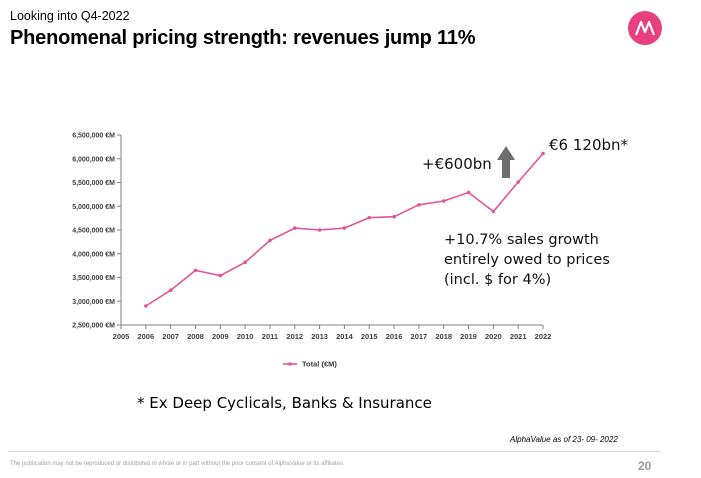 This screenshot has width=701, height=478. Describe the element at coordinates (394, 336) in the screenshot. I see `x-tick-label: 2016` at that location.